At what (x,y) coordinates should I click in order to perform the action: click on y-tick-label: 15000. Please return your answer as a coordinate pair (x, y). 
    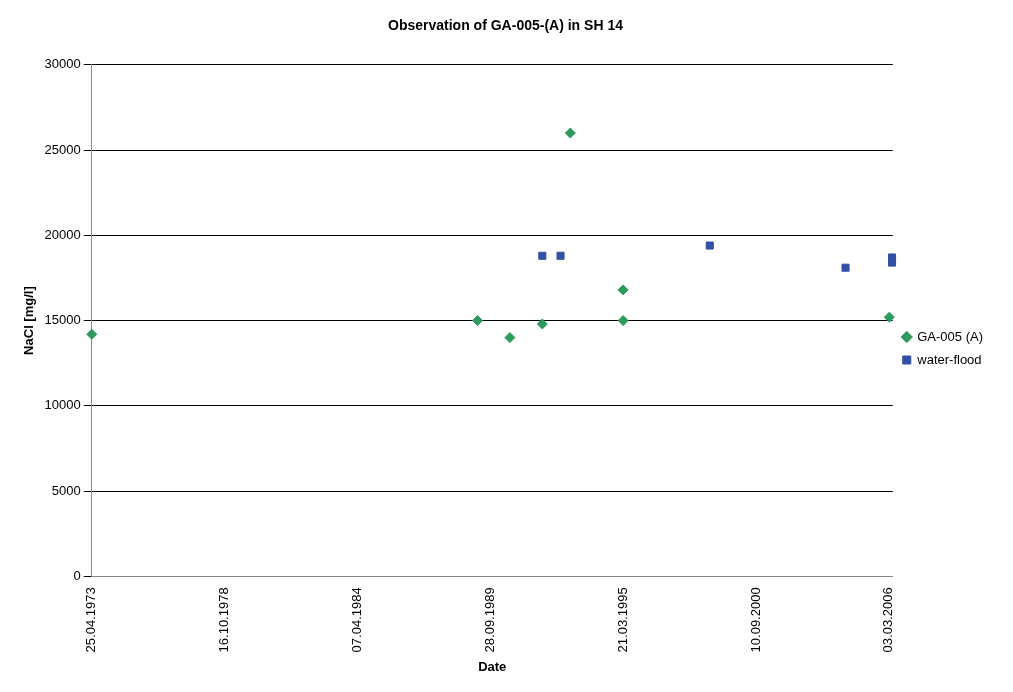
    Looking at the image, I should click on (62, 320).